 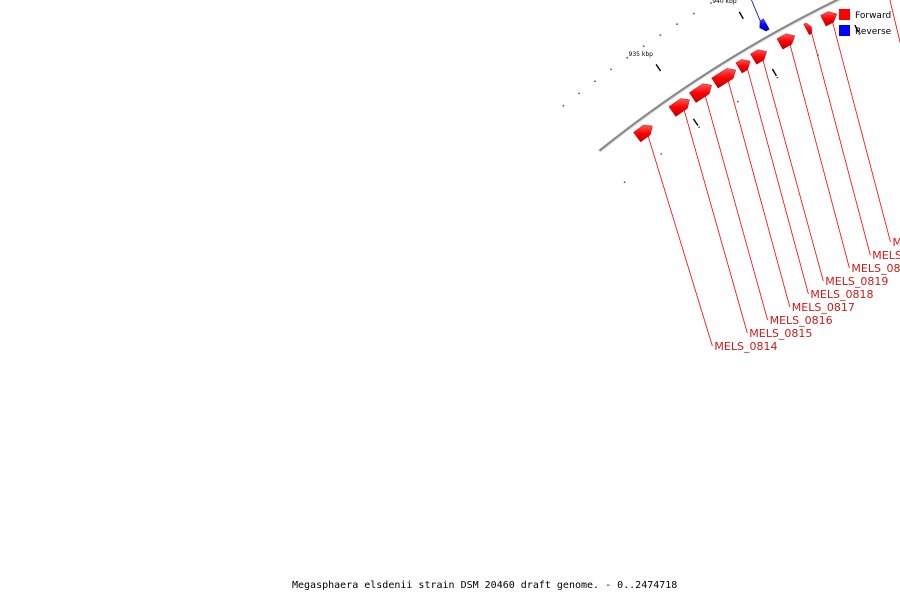 I want to click on genome-backbone, so click(x=720, y=76).